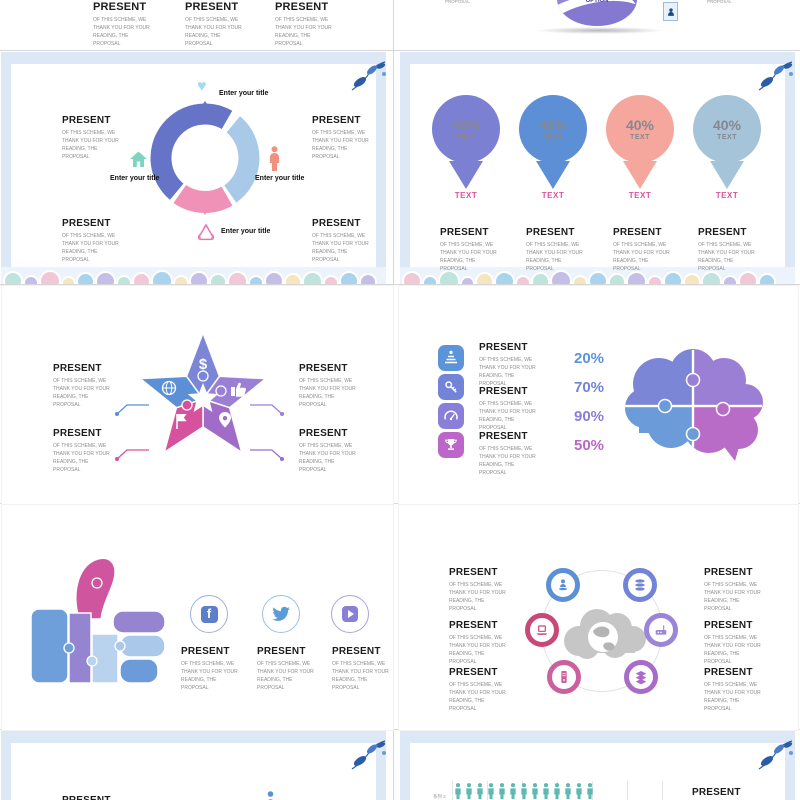 Image resolution: width=800 pixels, height=800 pixels. I want to click on podium-icon, so click(451, 358).